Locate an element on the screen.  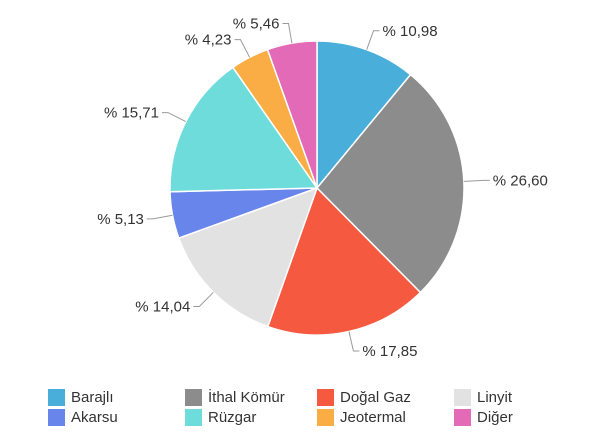
legend-label: Rüzgar is located at coordinates (232, 417).